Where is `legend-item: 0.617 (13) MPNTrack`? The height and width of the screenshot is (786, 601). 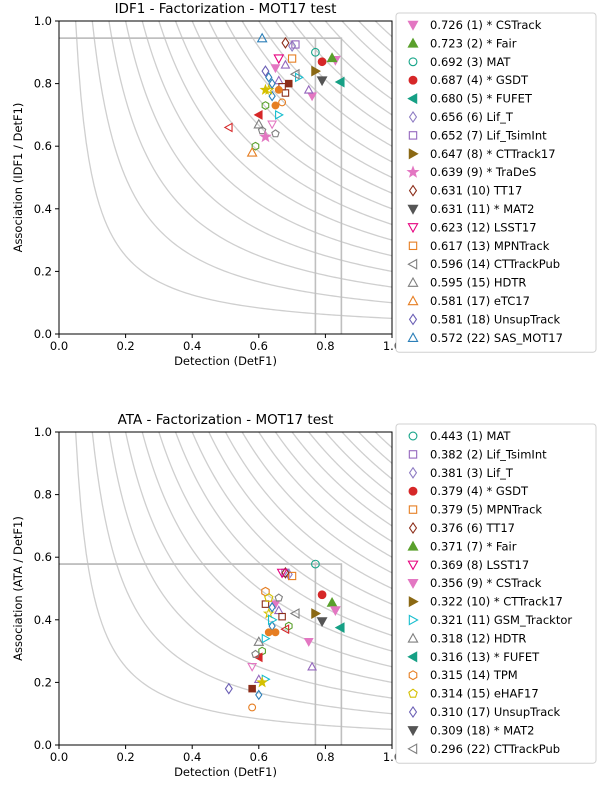 legend-item: 0.617 (13) MPNTrack is located at coordinates (479, 246).